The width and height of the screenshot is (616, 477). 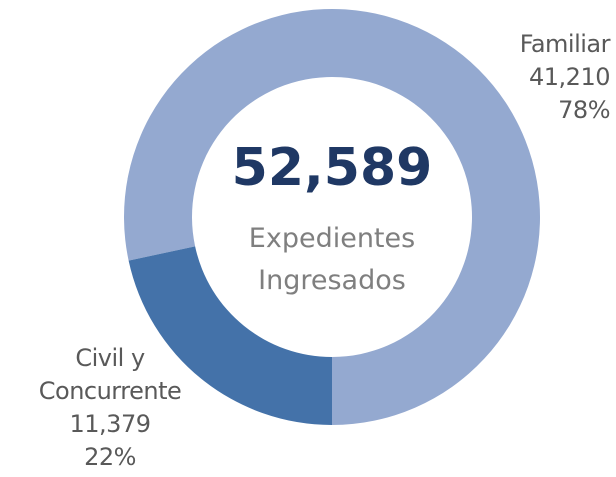 What do you see at coordinates (110, 408) in the screenshot?
I see `label-civil: Civil y Concurrente 11,379 22%` at bounding box center [110, 408].